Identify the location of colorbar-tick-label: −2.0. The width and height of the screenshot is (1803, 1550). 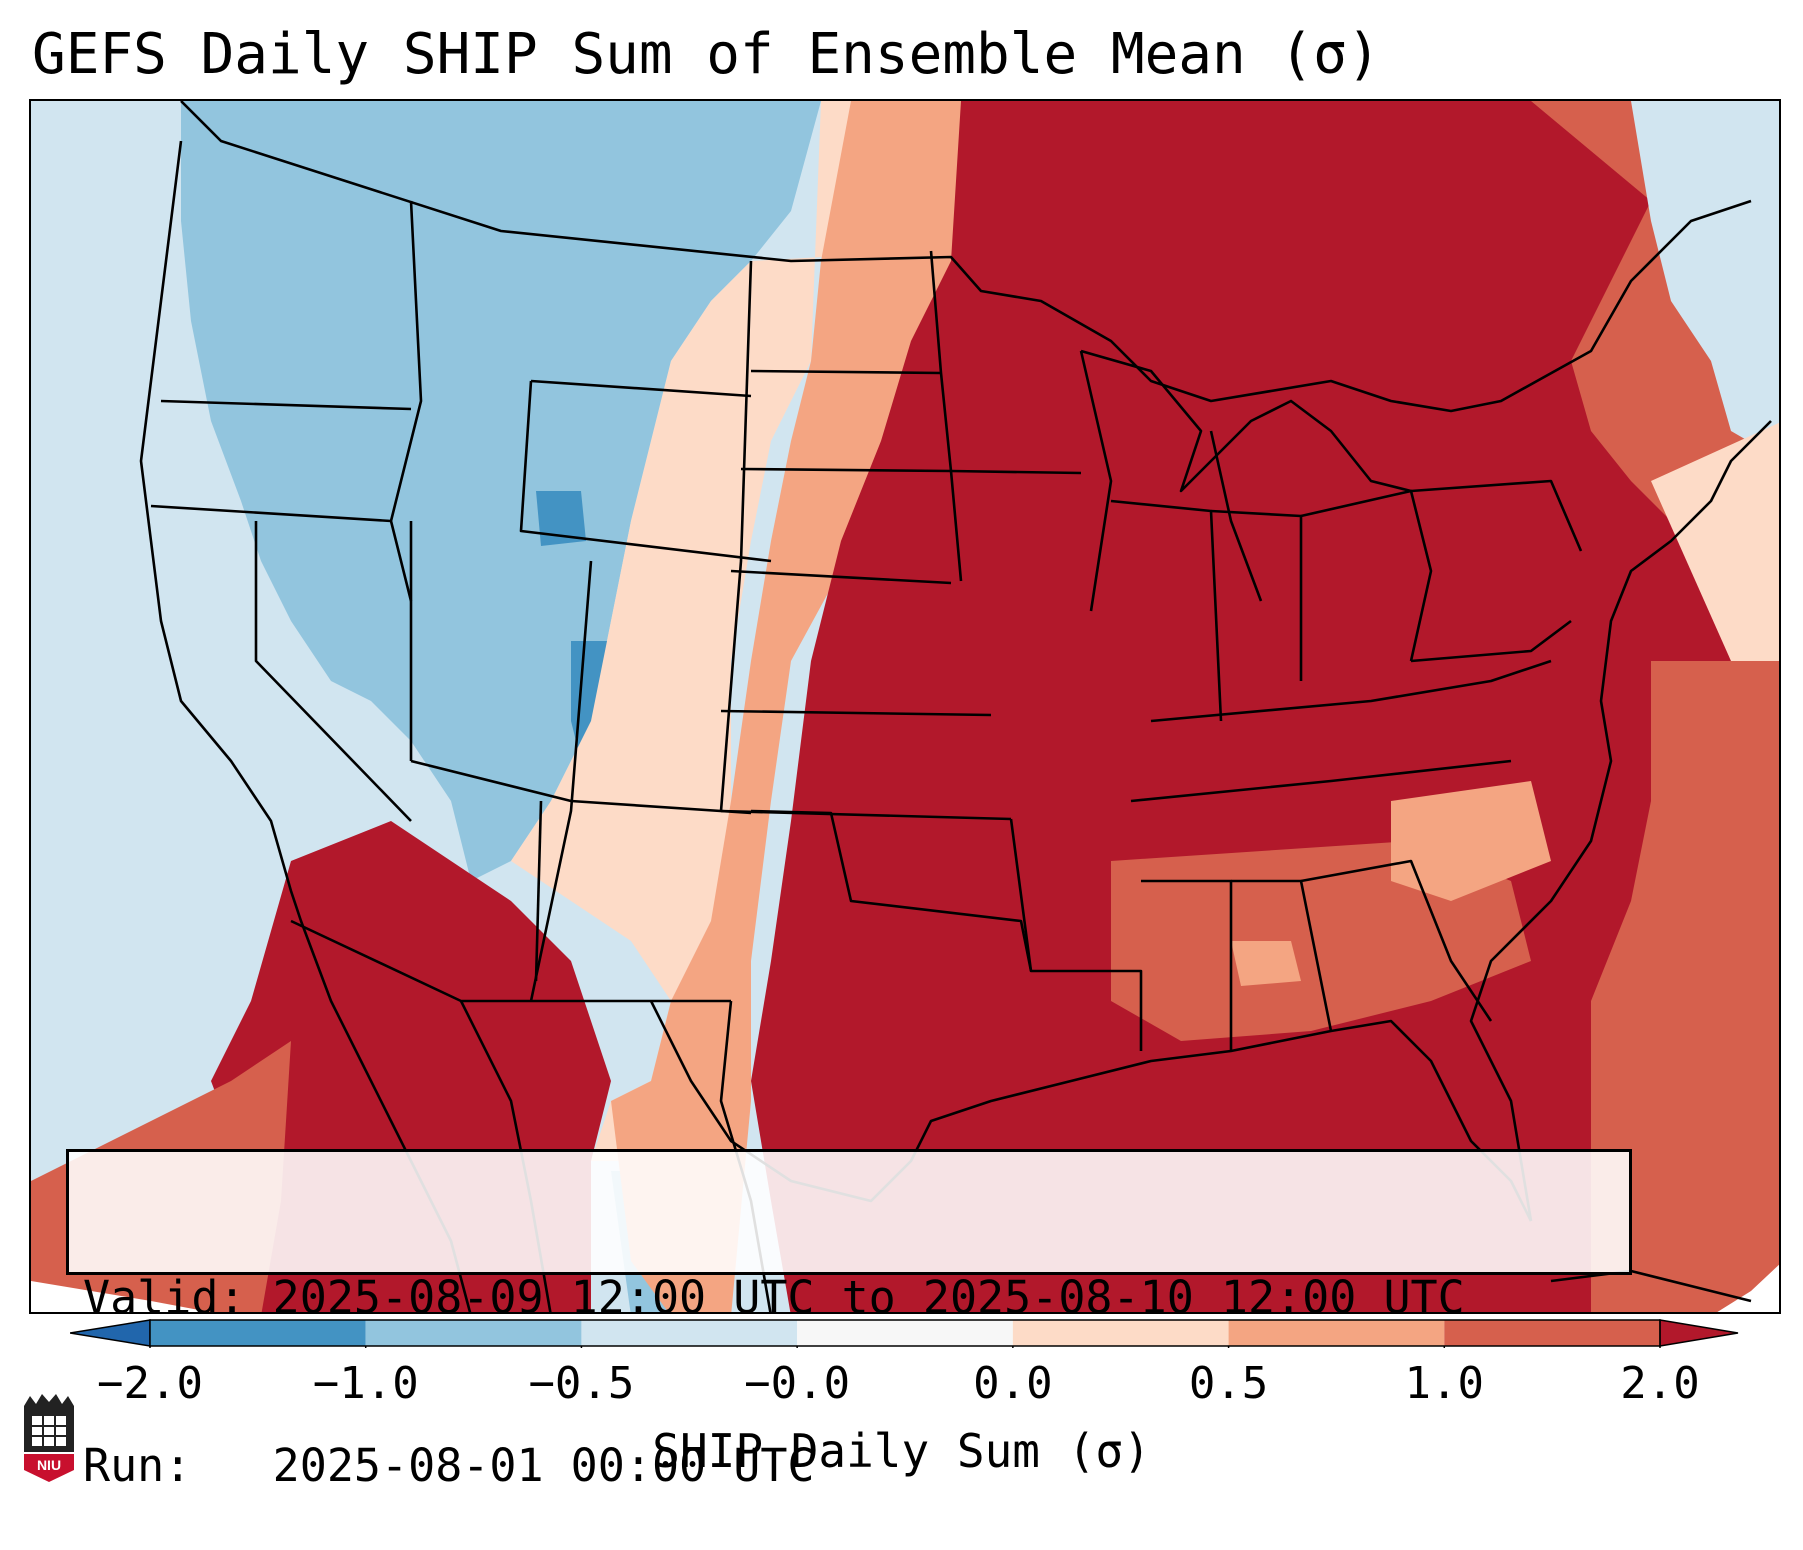
(150, 1383).